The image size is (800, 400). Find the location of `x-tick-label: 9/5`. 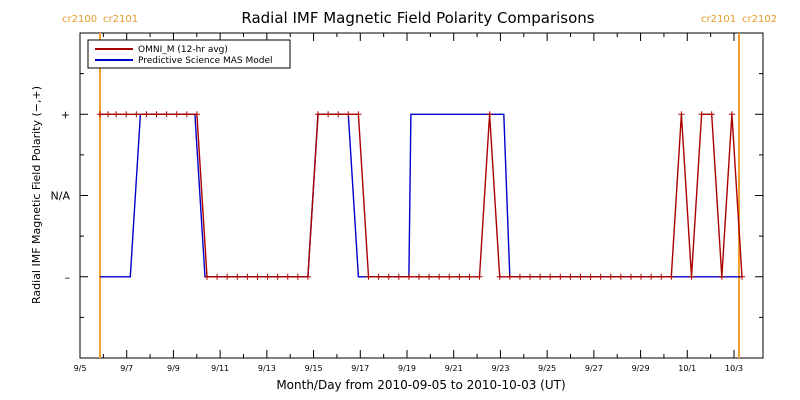

x-tick-label: 9/5 is located at coordinates (80, 368).